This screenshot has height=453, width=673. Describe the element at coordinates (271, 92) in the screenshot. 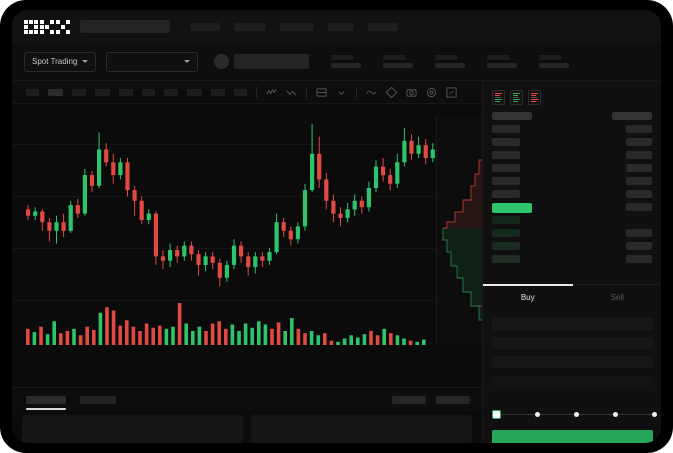

I see `indicator-icon` at that location.